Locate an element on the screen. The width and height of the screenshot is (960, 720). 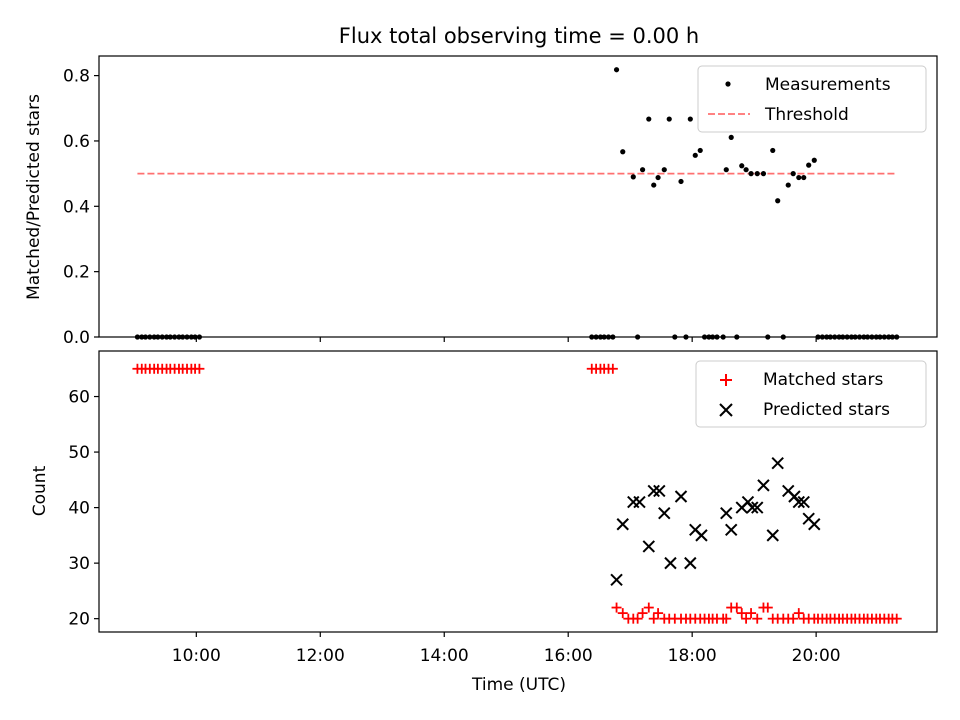
x-tick-label: 18:00 is located at coordinates (692, 656).